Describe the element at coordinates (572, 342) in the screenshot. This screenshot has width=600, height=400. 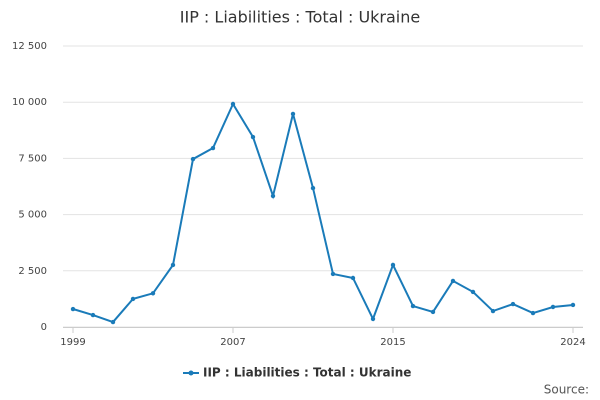
I see `x-tick-label: 2024` at that location.